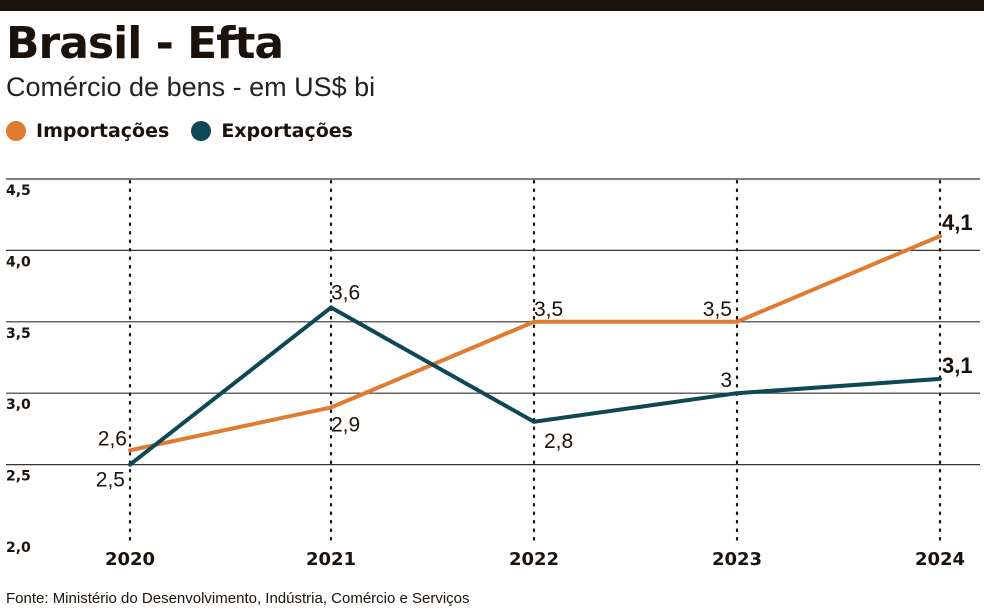  I want to click on y-tick-label: 3,0, so click(18, 405).